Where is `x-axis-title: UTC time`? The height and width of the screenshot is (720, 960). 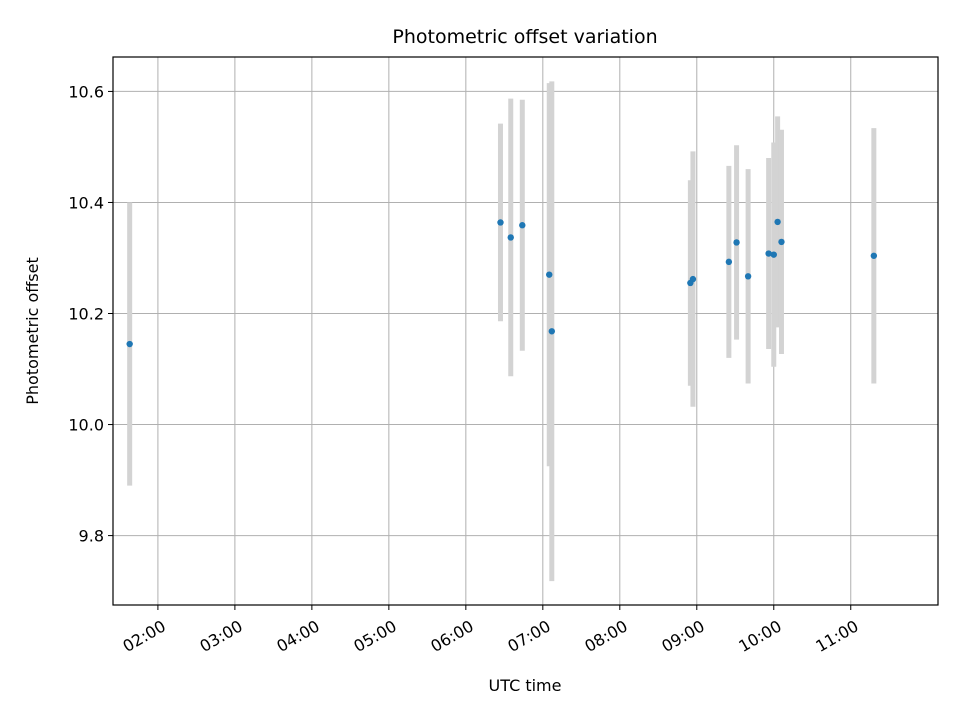
x-axis-title: UTC time is located at coordinates (525, 685).